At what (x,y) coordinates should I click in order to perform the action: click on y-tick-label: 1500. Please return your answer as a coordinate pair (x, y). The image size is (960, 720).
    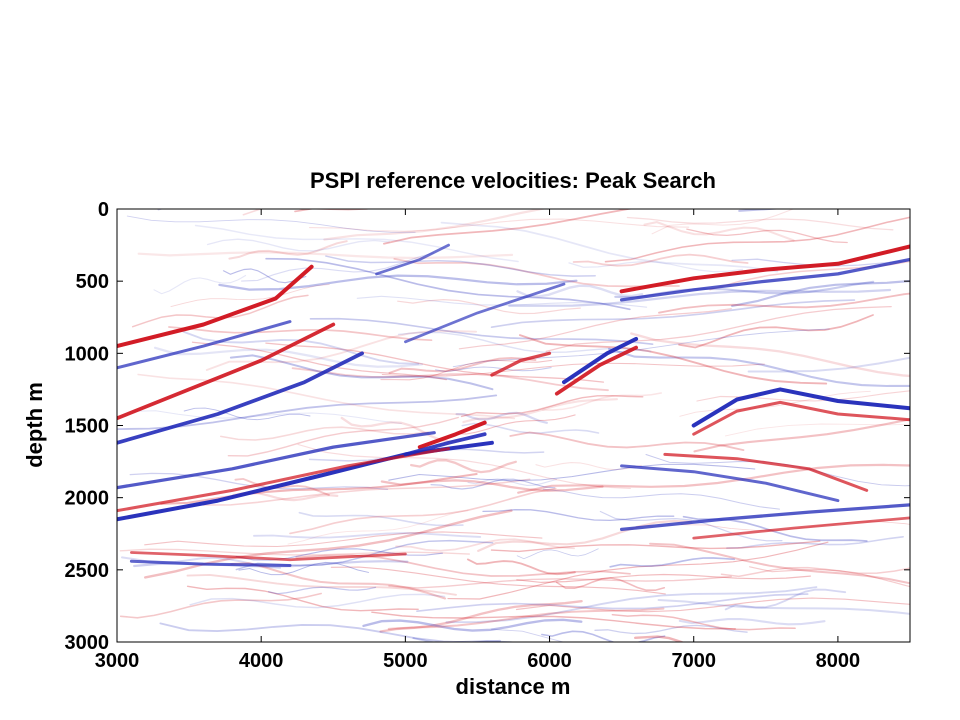
    Looking at the image, I should click on (87, 427).